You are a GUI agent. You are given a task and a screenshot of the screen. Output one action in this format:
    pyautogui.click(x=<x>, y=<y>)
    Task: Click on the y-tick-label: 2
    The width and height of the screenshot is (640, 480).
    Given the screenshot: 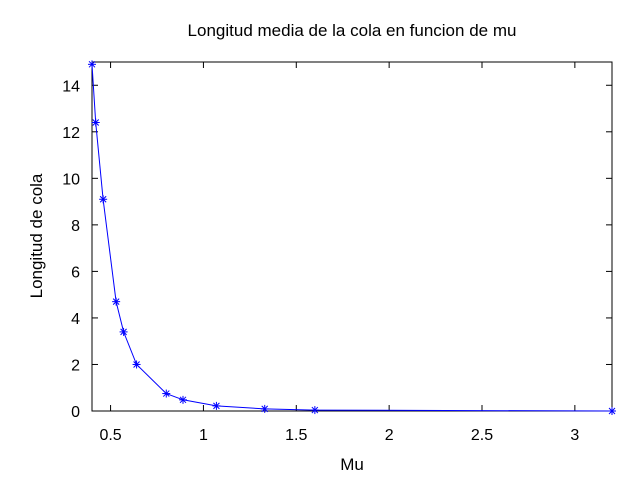 What is the action you would take?
    pyautogui.click(x=75, y=365)
    